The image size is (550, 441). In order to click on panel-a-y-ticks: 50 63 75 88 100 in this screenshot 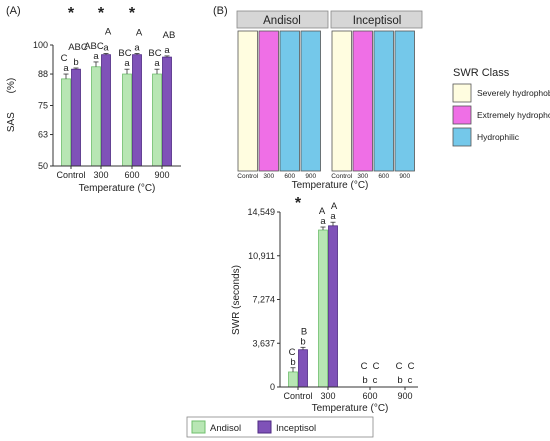, I will do `click(43, 105)`.